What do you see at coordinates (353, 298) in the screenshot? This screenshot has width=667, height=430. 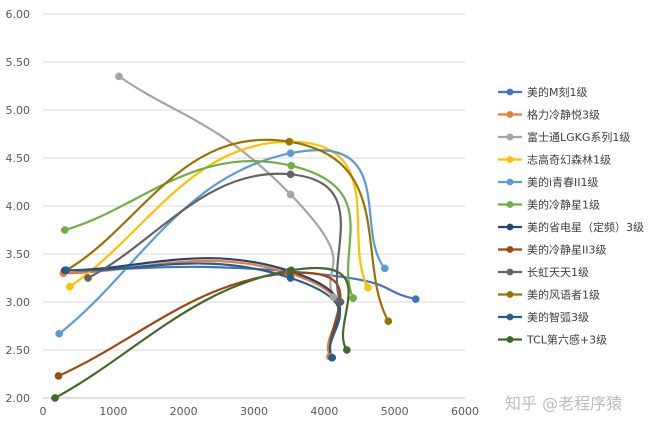 I see `data-point-s6-p3` at bounding box center [353, 298].